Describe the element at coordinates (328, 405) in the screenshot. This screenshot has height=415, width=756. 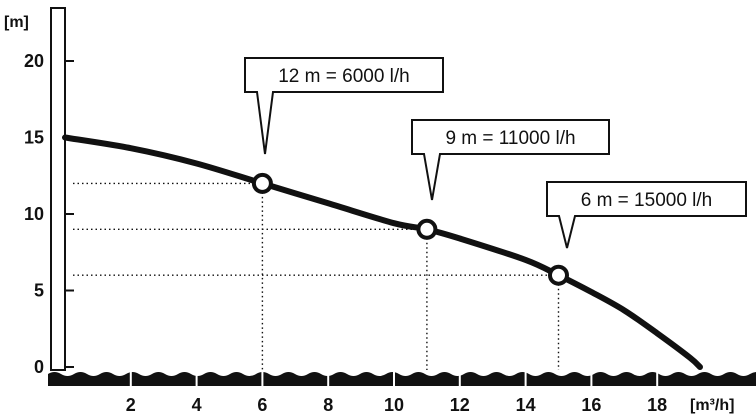
I see `x-tick-label: 8` at that location.